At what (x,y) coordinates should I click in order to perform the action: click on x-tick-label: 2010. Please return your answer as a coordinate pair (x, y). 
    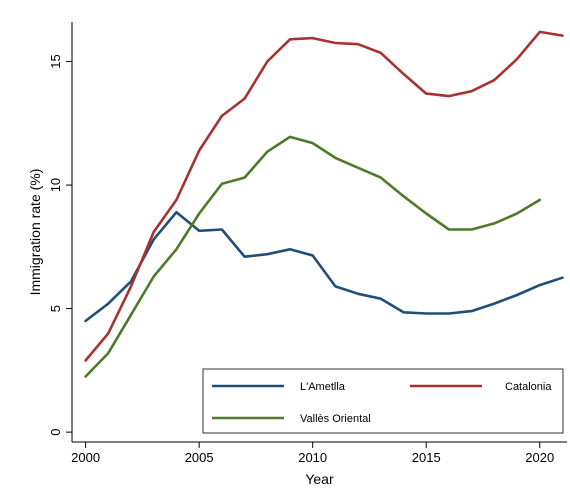
    Looking at the image, I should click on (312, 457).